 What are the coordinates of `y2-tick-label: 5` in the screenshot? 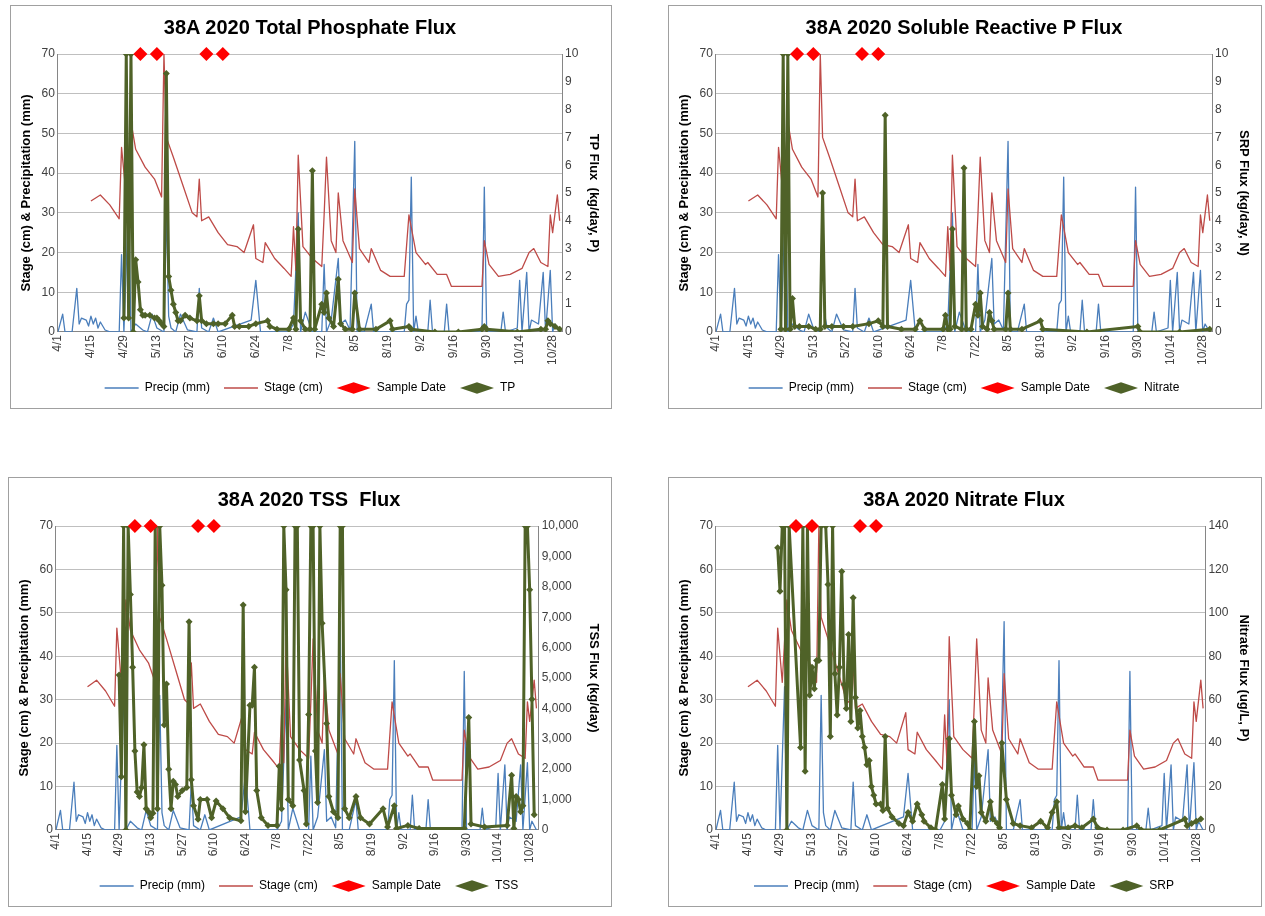 It's located at (1219, 192).